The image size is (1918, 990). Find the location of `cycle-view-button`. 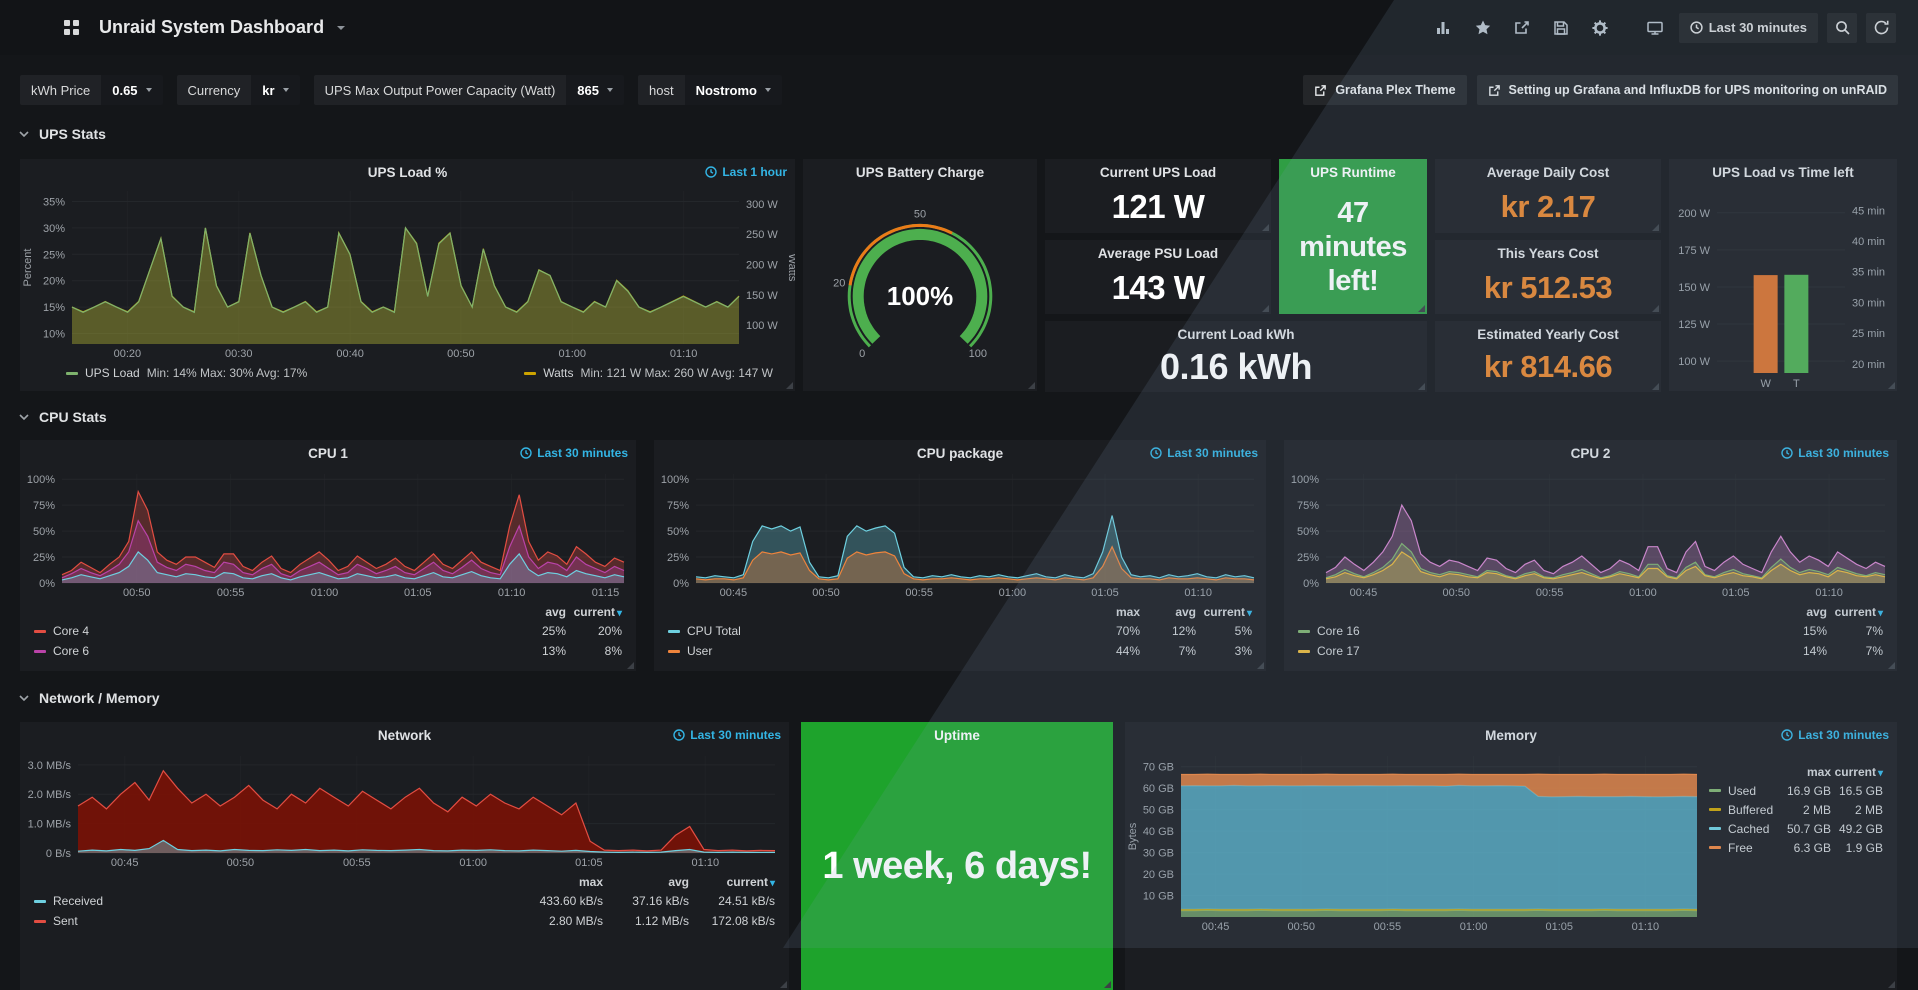

cycle-view-button is located at coordinates (1655, 28).